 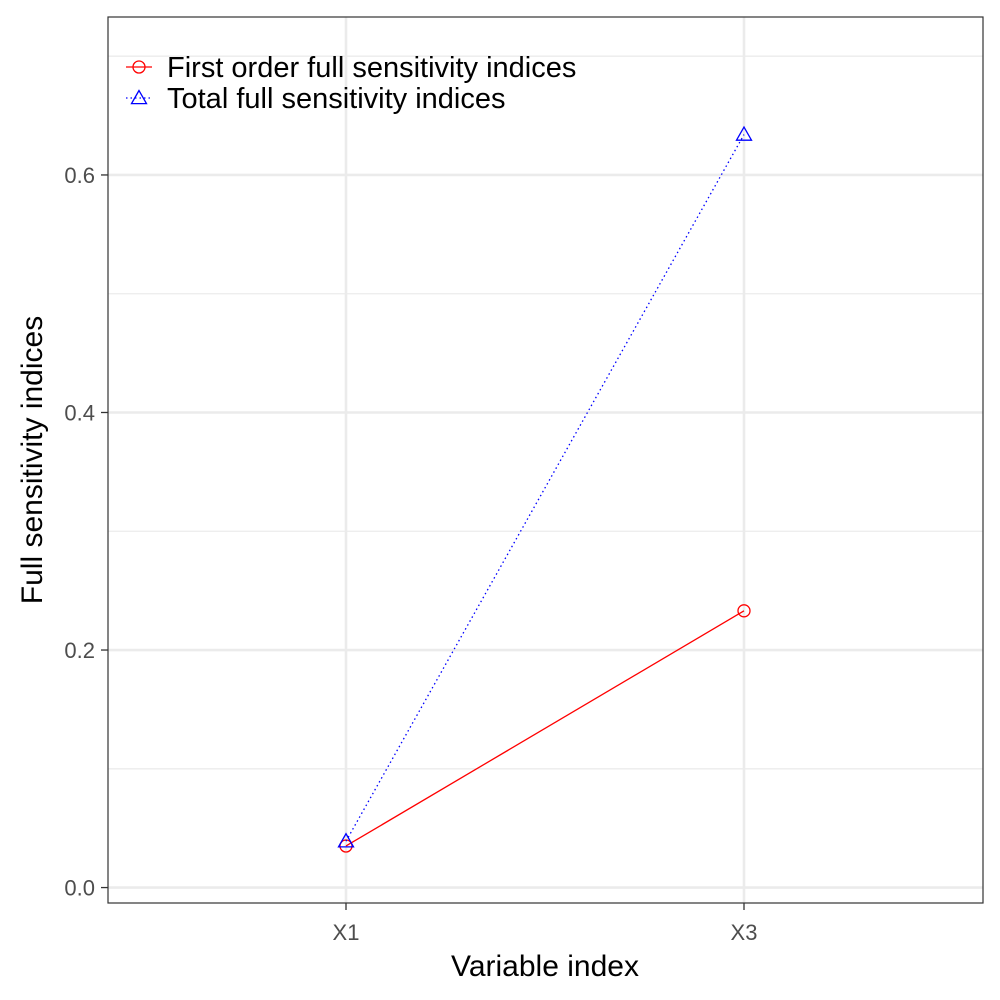 What do you see at coordinates (86, 532) in the screenshot?
I see `y-axis: 0.0 0.2 0.4 0.6` at bounding box center [86, 532].